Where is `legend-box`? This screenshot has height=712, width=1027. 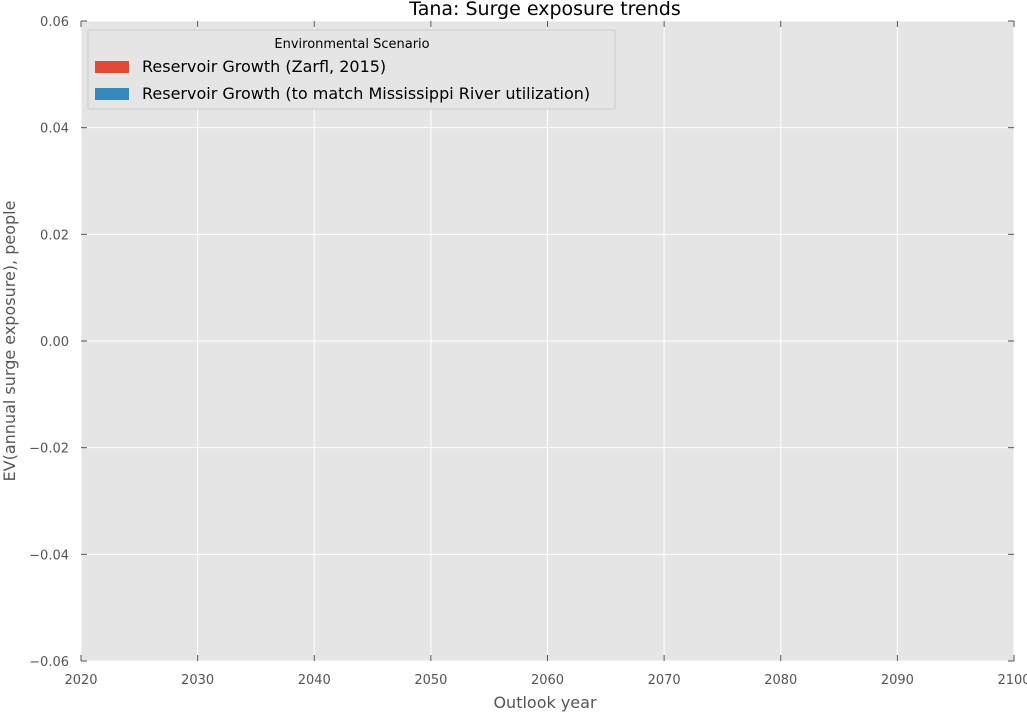 legend-box is located at coordinates (351, 69).